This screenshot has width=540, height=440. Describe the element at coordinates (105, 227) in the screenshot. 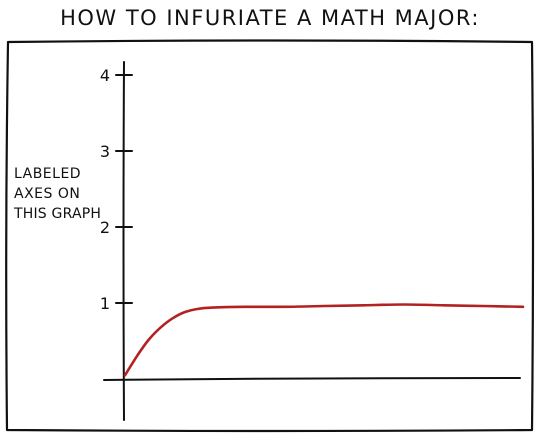

I see `y-tick-label: 2` at that location.